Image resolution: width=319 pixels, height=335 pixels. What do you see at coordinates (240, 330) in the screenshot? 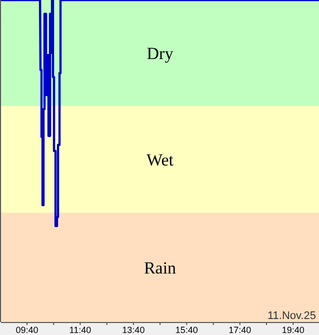
I see `x-tick-label: 17:40` at bounding box center [240, 330].